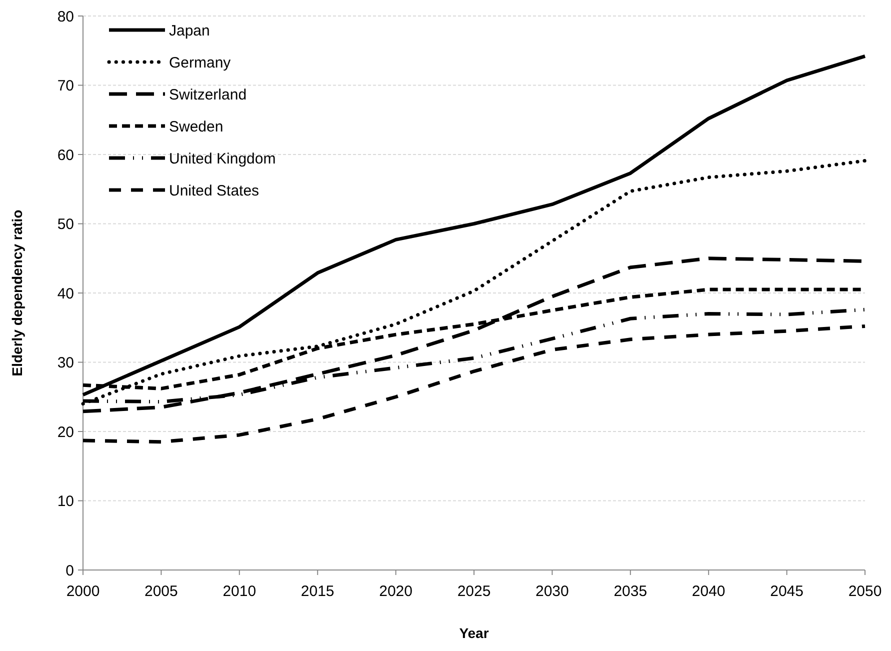 This screenshot has width=891, height=651. Describe the element at coordinates (214, 191) in the screenshot. I see `legend-label: United States` at that location.